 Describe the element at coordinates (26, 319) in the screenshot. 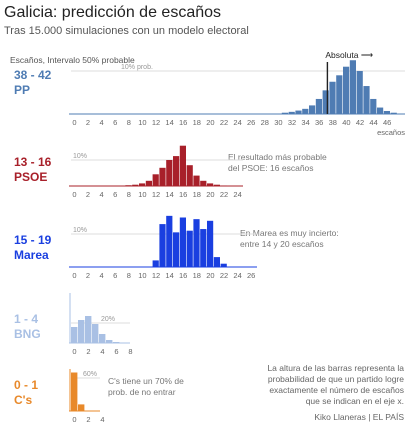

I see `bng-range: 1 - 4` at that location.